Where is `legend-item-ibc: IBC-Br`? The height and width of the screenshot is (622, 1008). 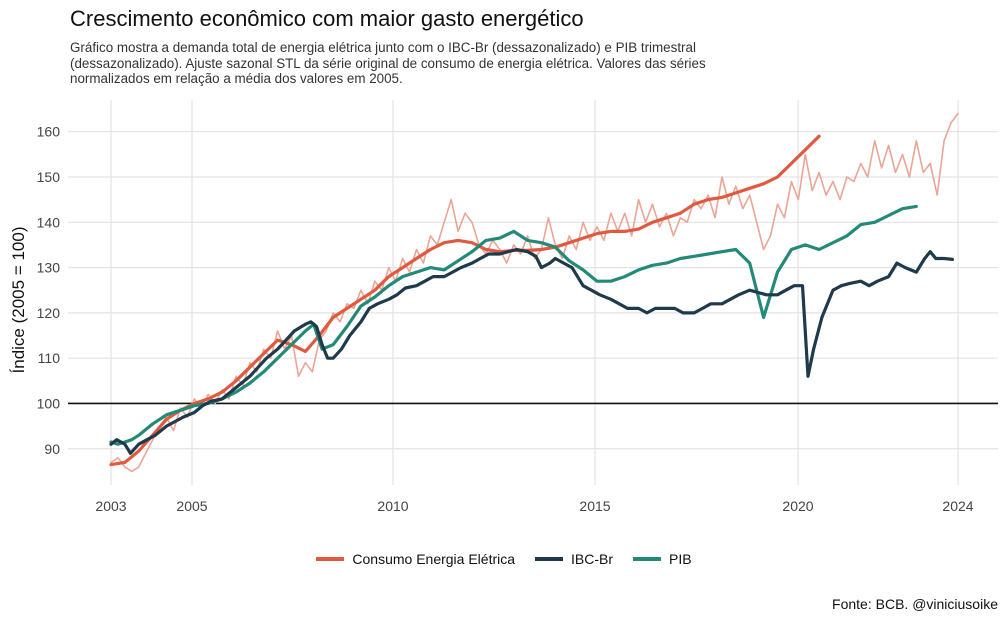 legend-item-ibc: IBC-Br is located at coordinates (574, 559).